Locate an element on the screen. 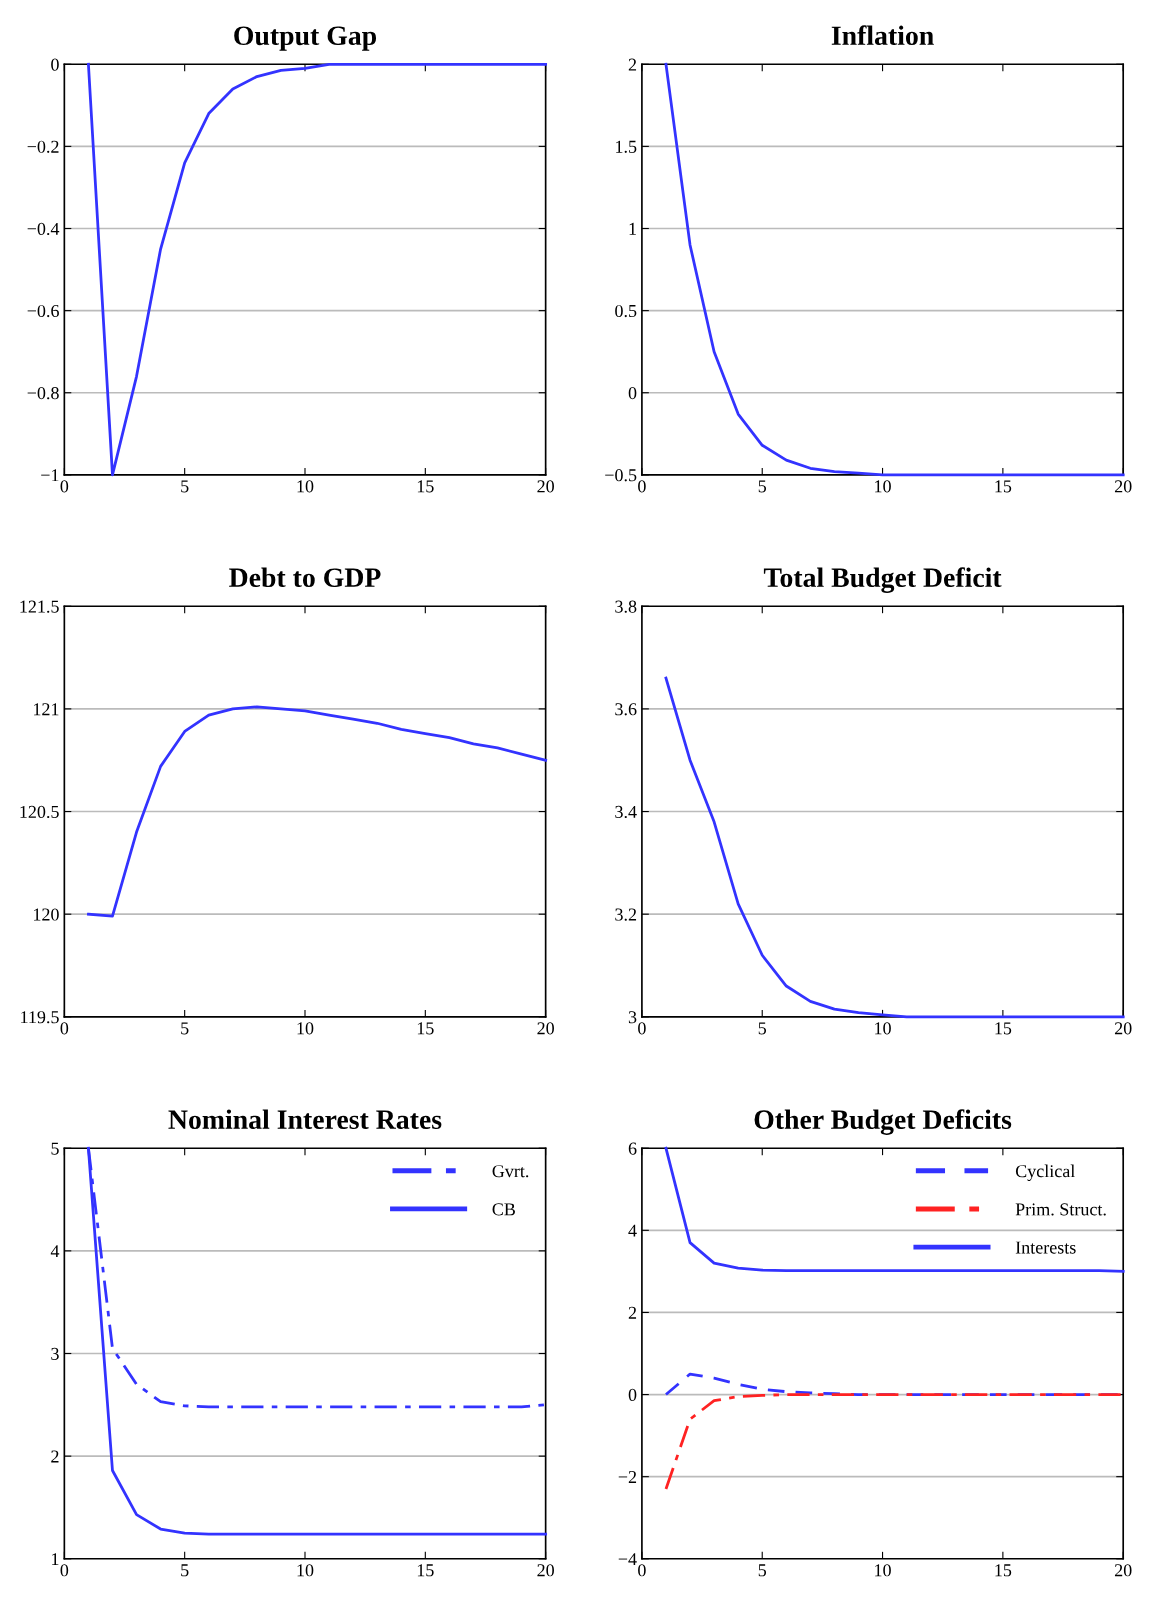 The height and width of the screenshot is (1607, 1170). y-tick-label: −2 is located at coordinates (627, 1476).